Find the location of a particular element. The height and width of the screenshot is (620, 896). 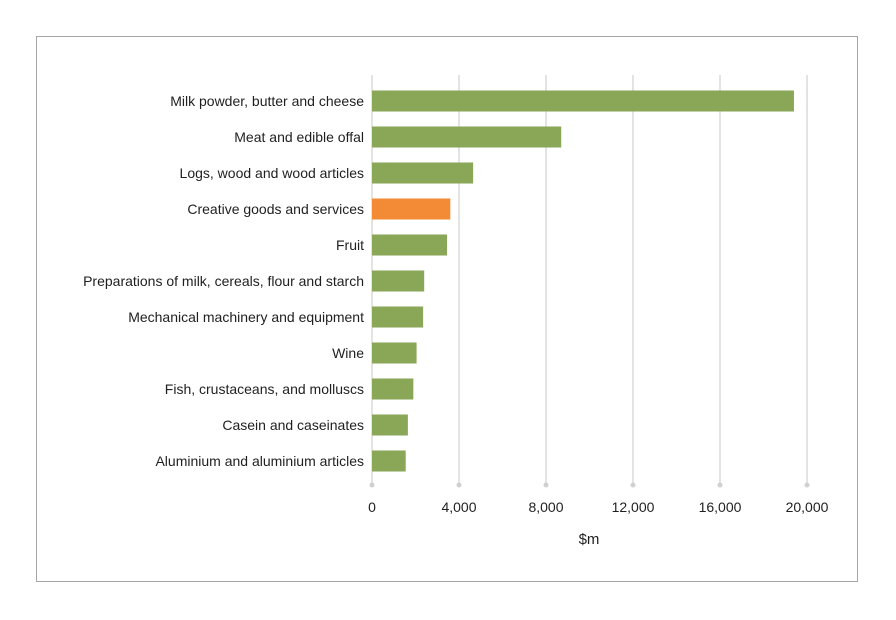

category-label: Milk powder, butter and cheese is located at coordinates (267, 101).